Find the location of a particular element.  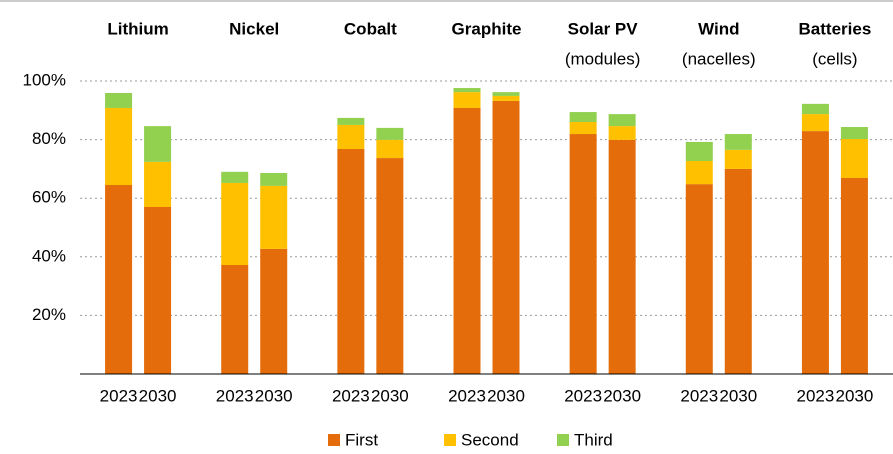

legend-label: First is located at coordinates (361, 439).